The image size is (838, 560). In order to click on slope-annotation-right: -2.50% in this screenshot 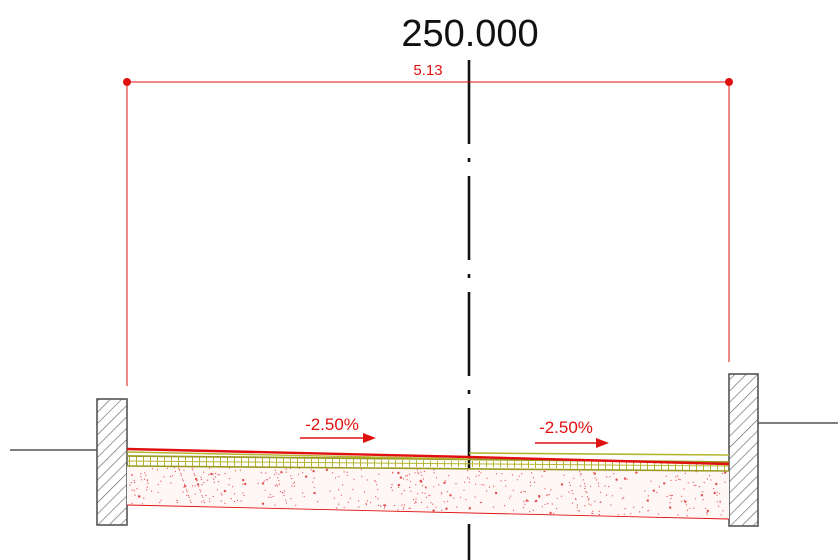, I will do `click(572, 433)`.